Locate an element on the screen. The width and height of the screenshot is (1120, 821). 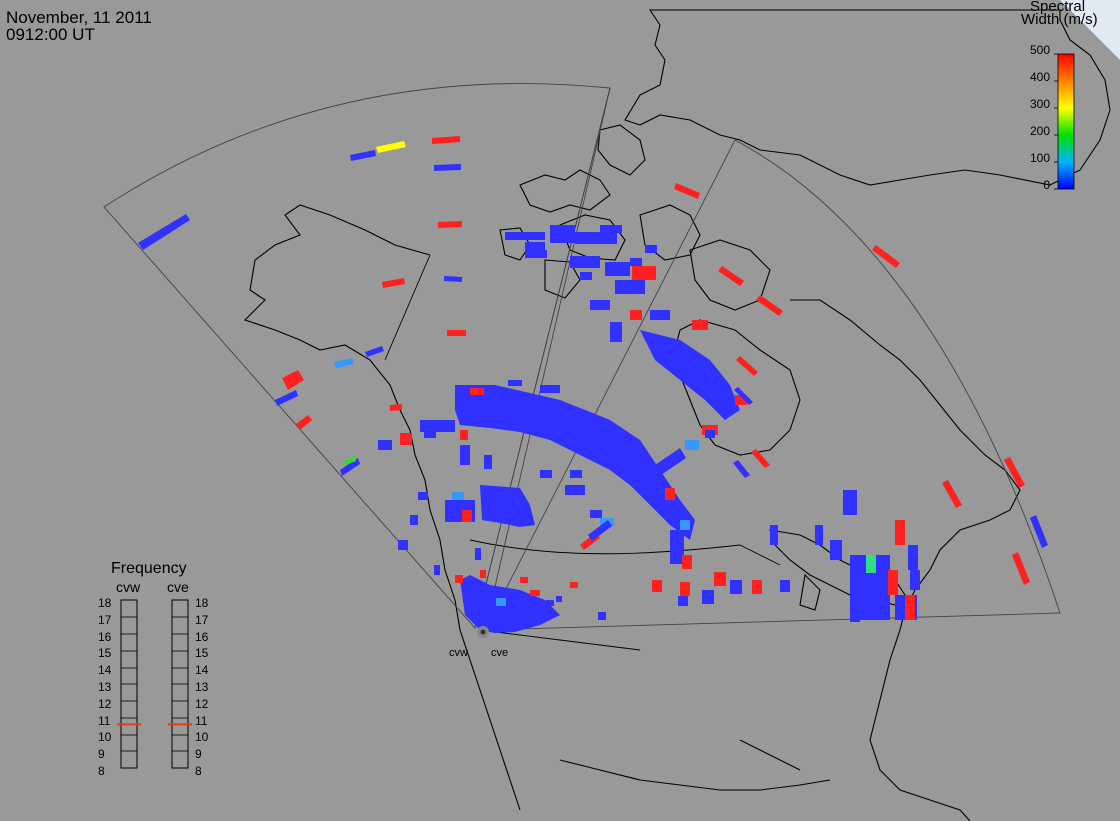
colorbar-tick-label: 100 is located at coordinates (1039, 158).